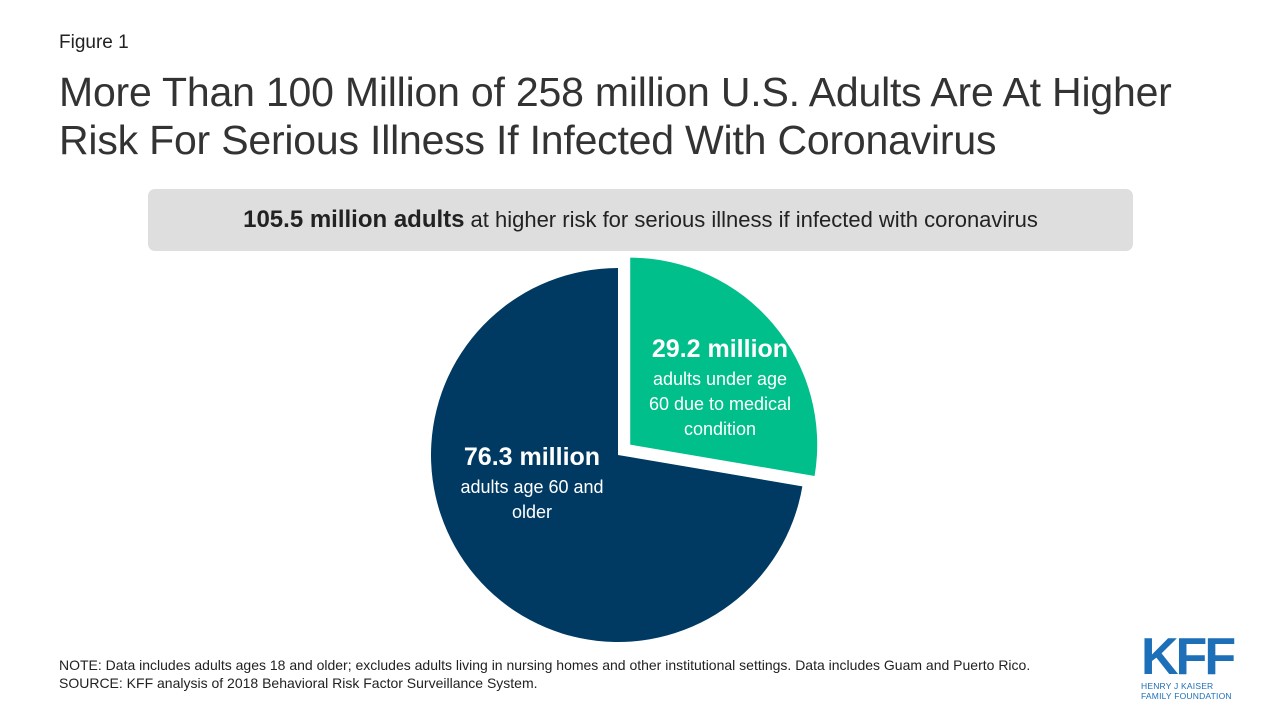 The width and height of the screenshot is (1280, 720). Describe the element at coordinates (720, 404) in the screenshot. I see `slice-description-label: 60 due to medical` at that location.